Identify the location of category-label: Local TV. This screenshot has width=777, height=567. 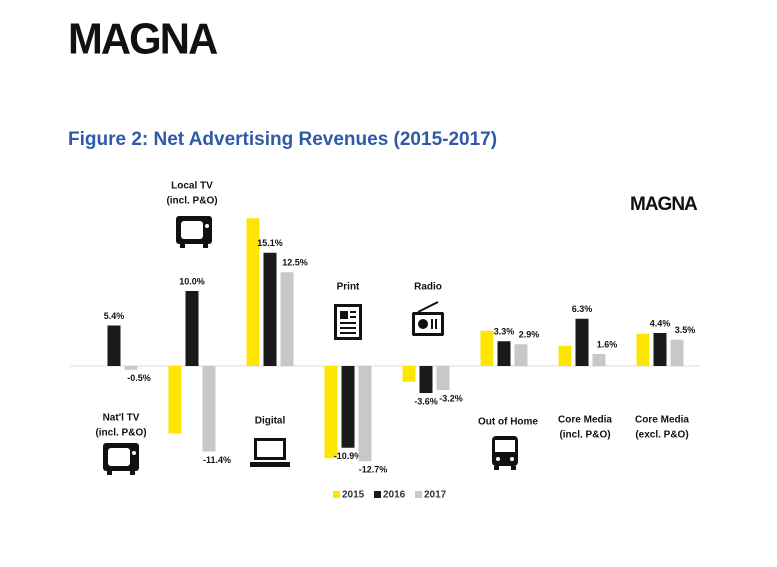
(192, 186).